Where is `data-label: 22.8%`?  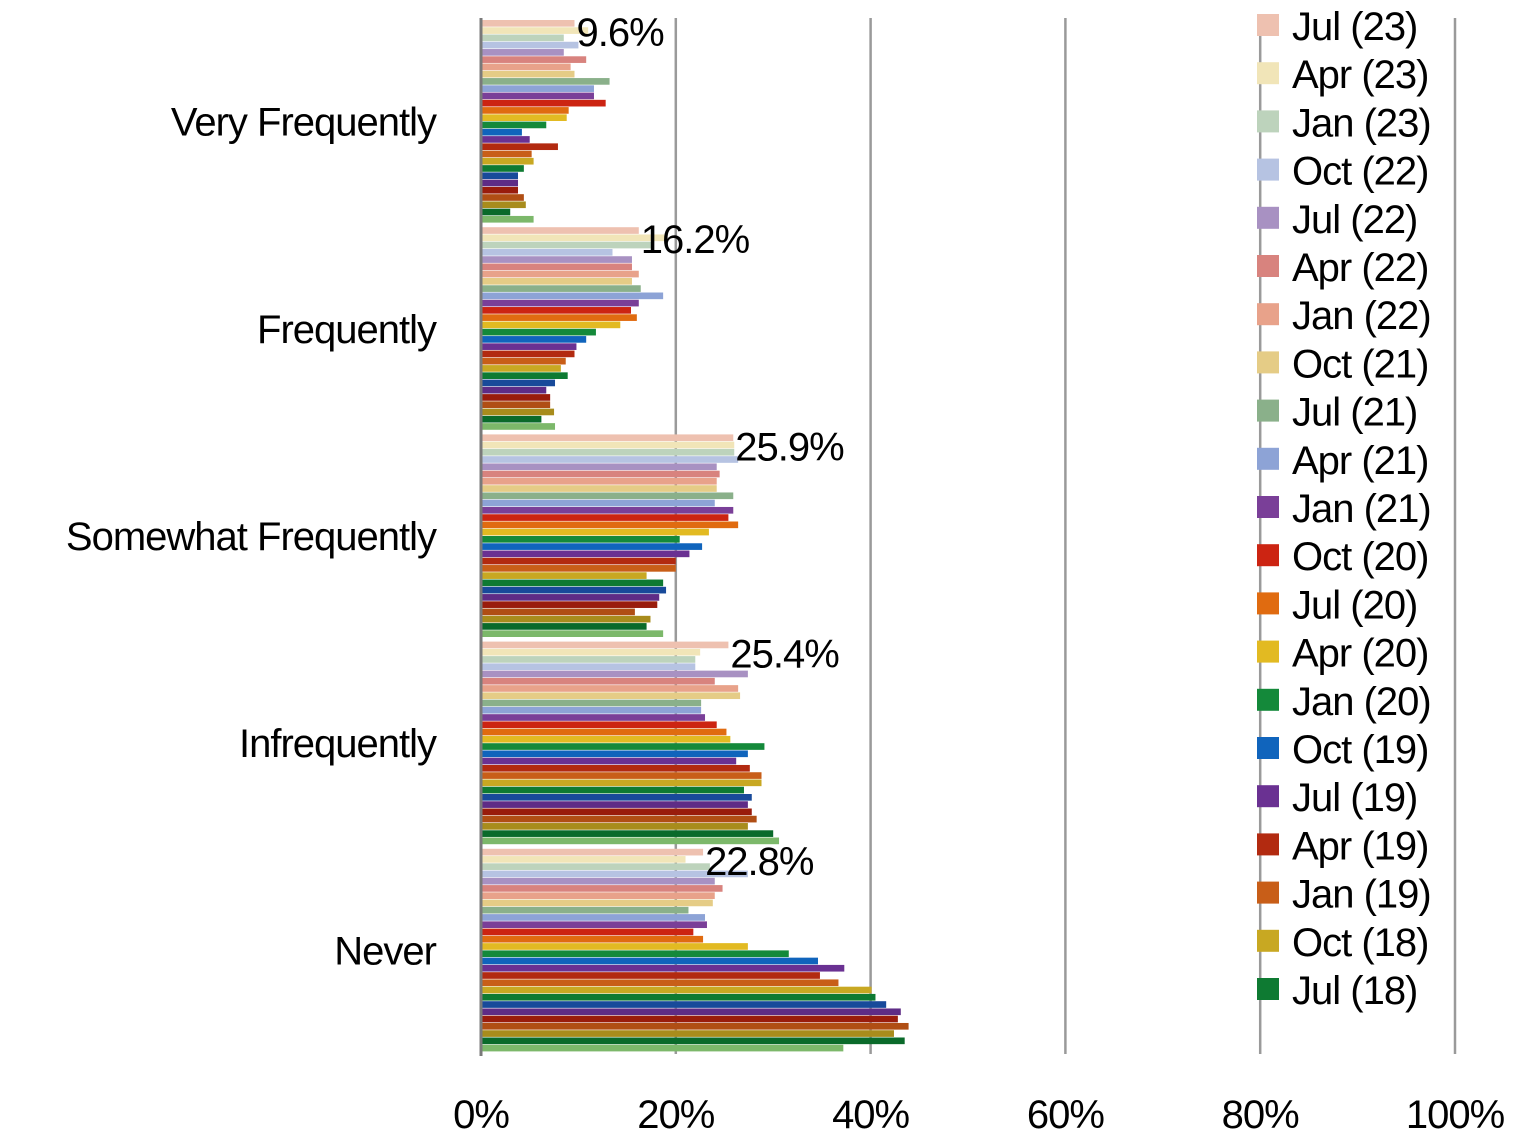 data-label: 22.8% is located at coordinates (759, 862).